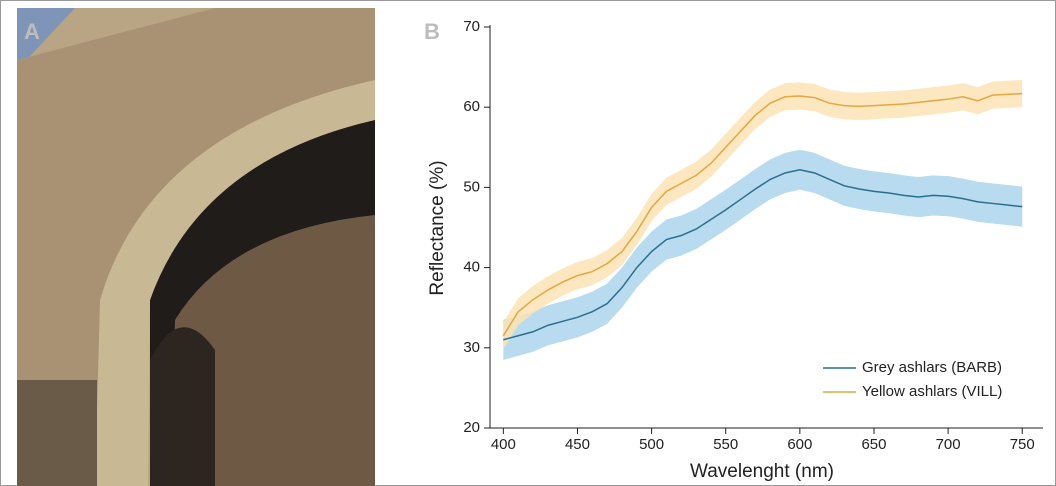 This screenshot has width=1056, height=486. What do you see at coordinates (57, 433) in the screenshot?
I see `lower-wall` at bounding box center [57, 433].